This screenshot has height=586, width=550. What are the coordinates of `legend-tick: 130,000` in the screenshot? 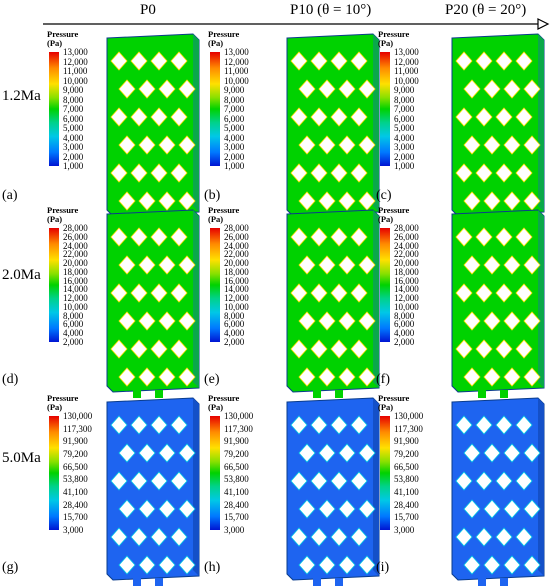 It's located at (239, 416).